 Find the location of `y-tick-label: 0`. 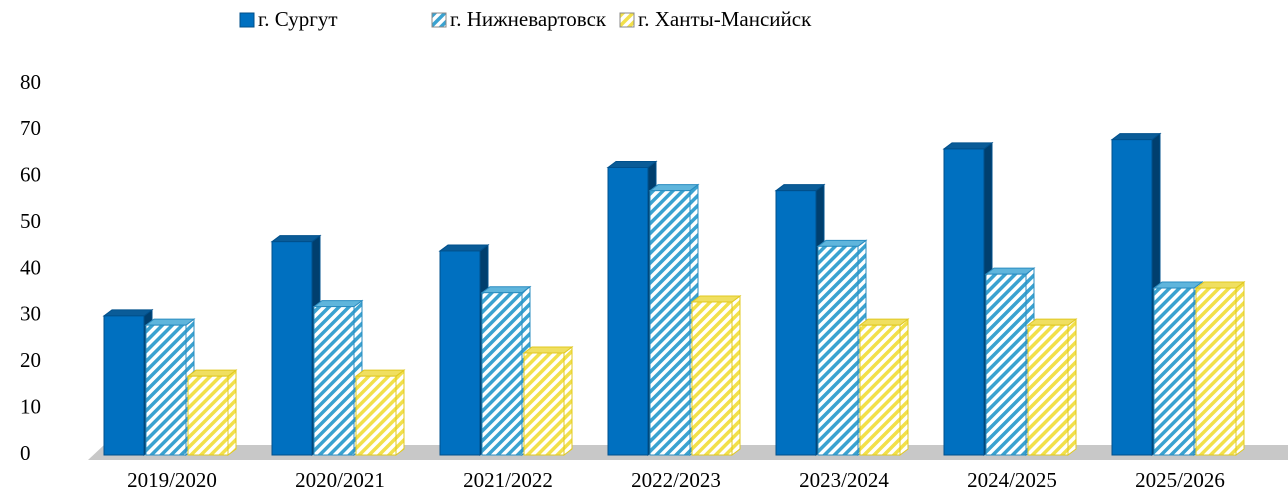

y-tick-label: 0 is located at coordinates (25, 453).